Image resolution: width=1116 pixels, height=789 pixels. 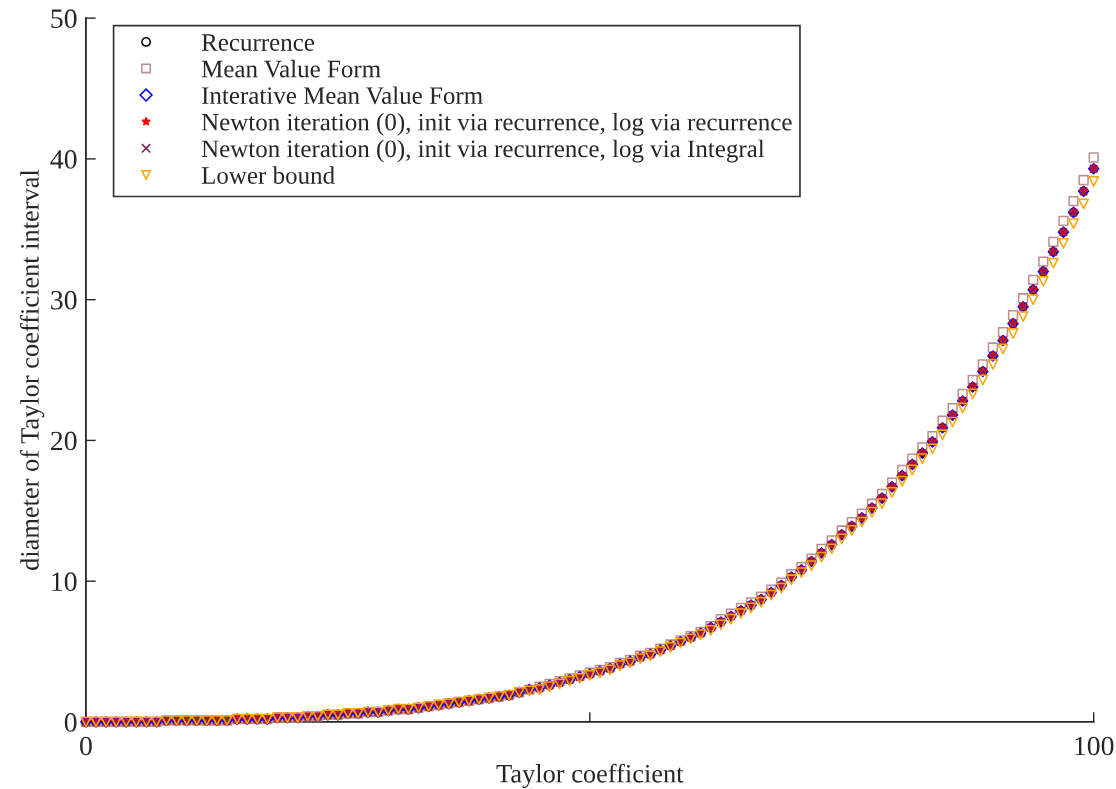 I want to click on y-tick-label: 30, so click(x=64, y=300).